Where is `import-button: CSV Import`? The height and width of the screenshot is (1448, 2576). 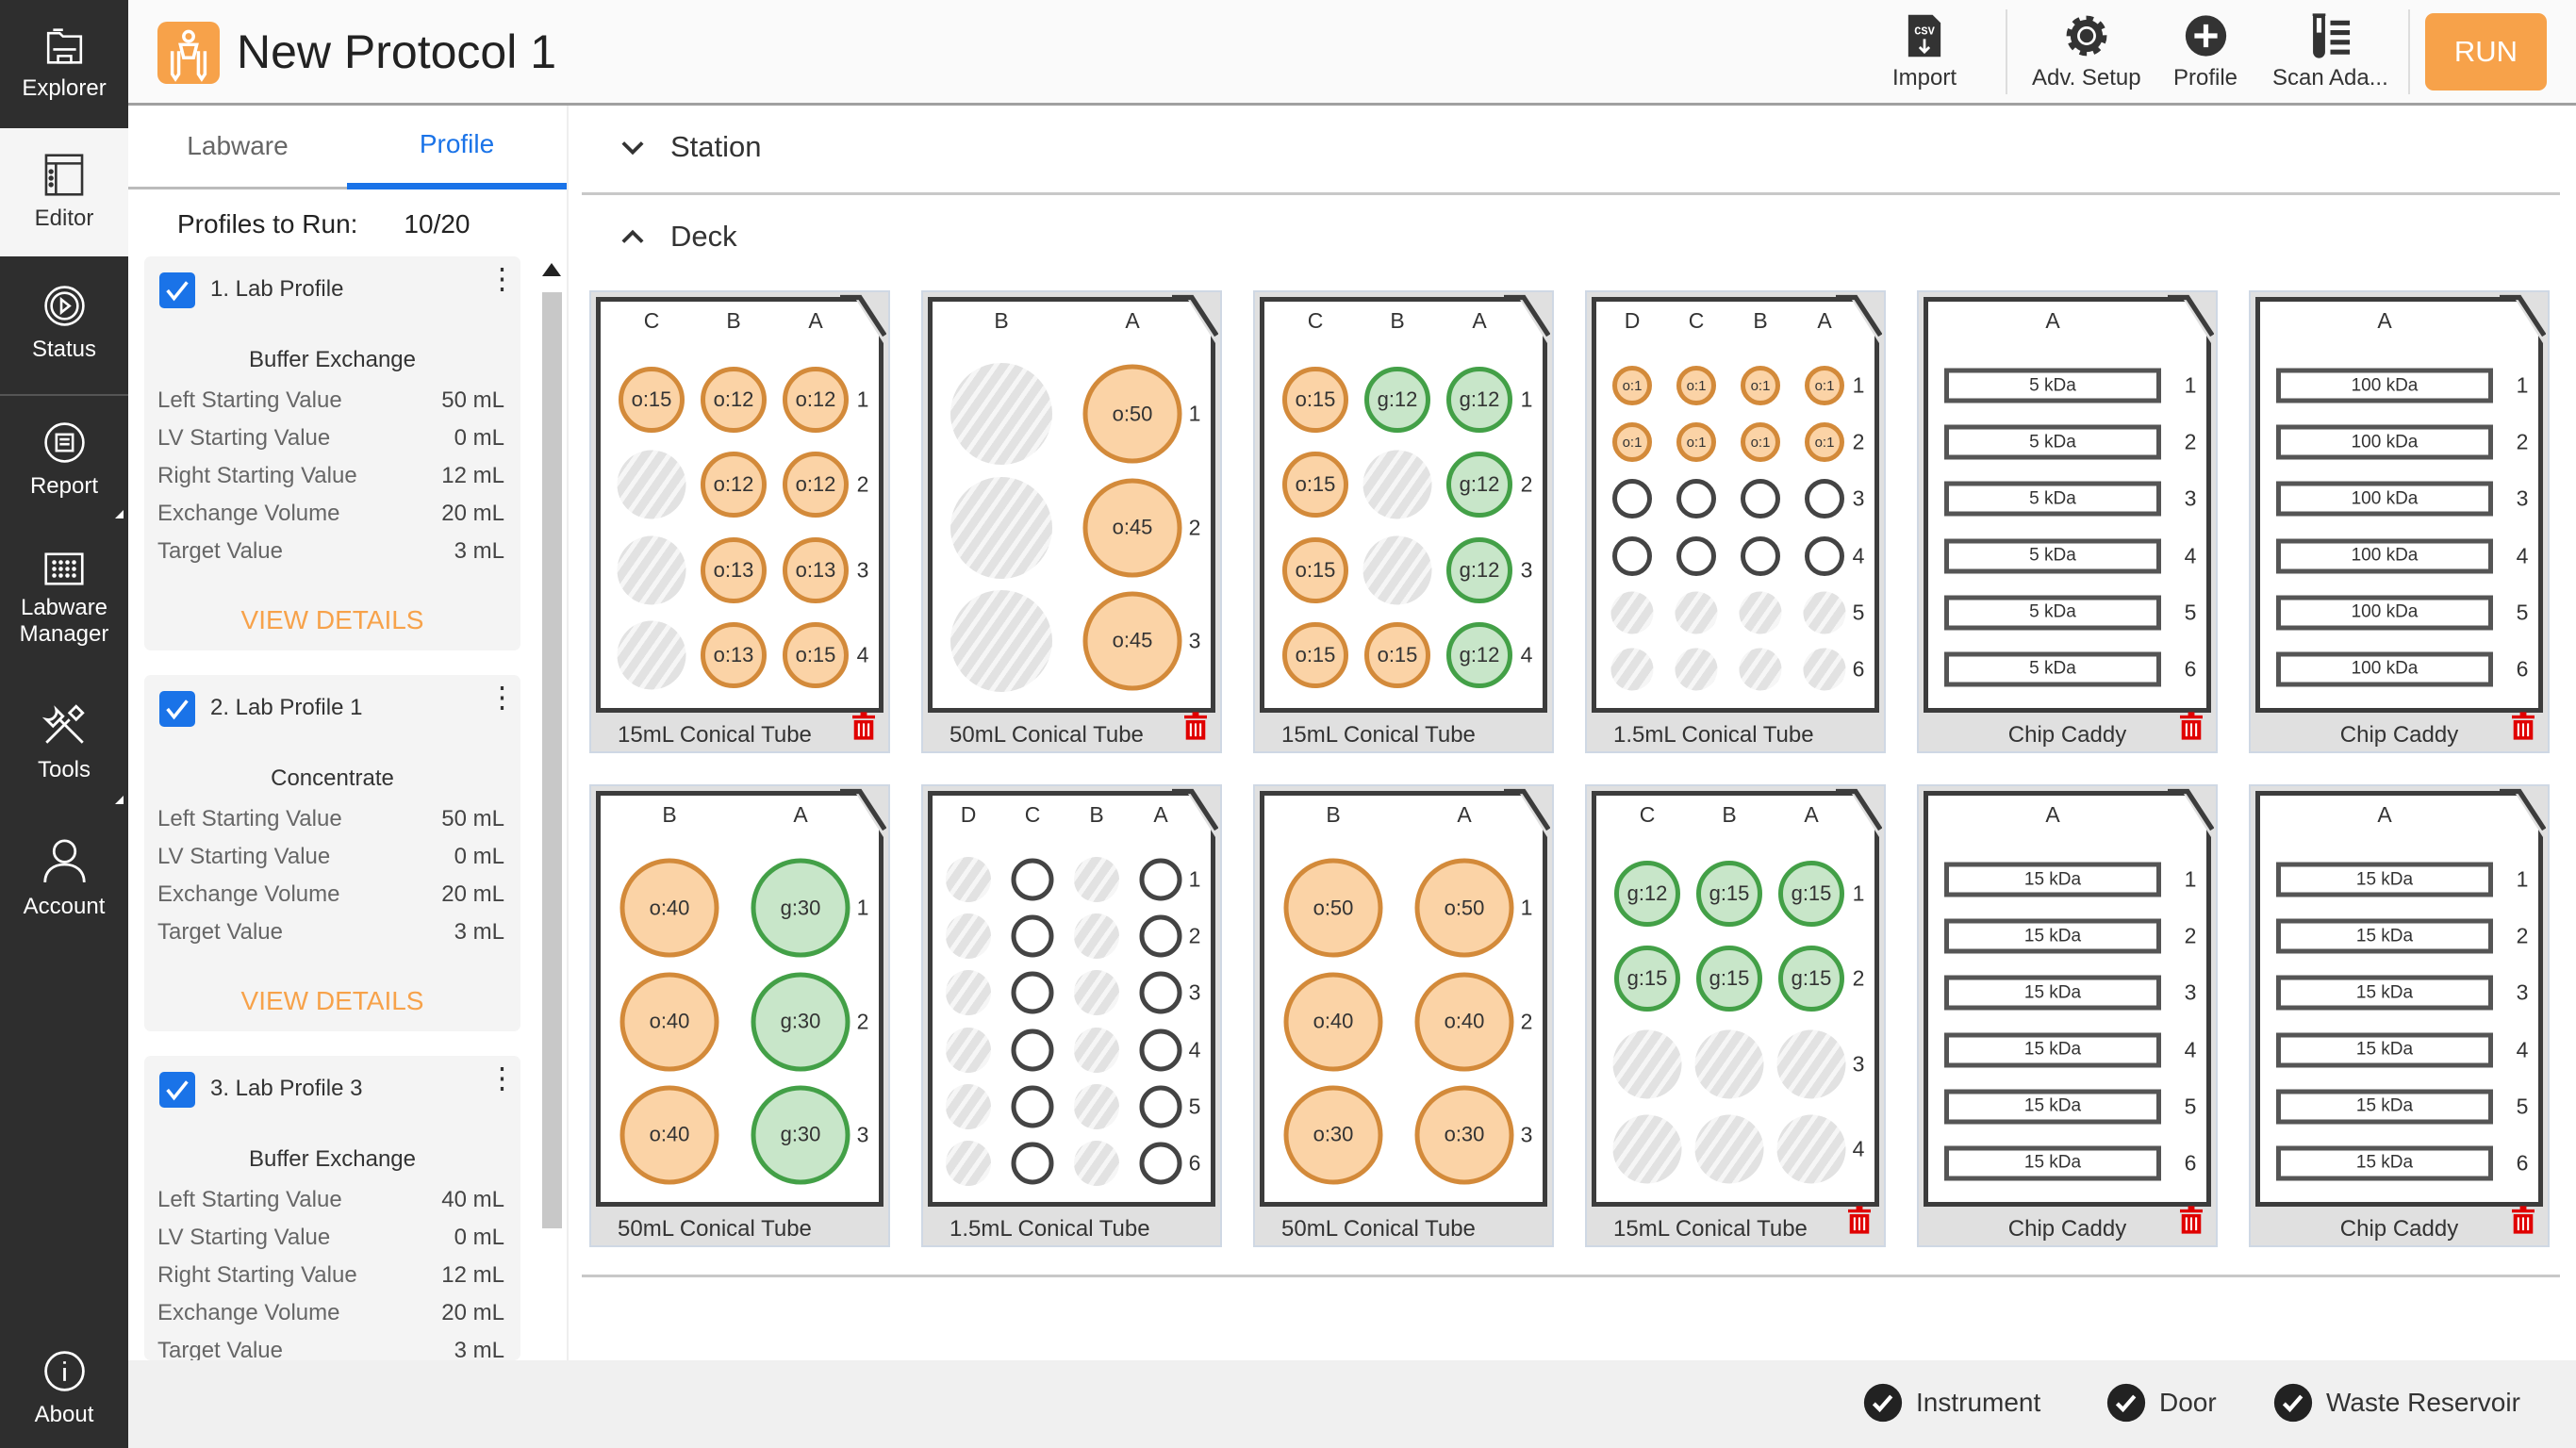
import-button: CSV Import is located at coordinates (1924, 52).